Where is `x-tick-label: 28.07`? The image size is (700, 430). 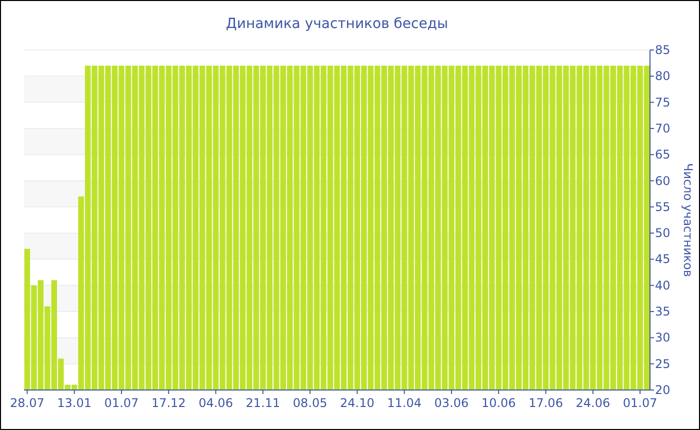
x-tick-label: 28.07 is located at coordinates (27, 403).